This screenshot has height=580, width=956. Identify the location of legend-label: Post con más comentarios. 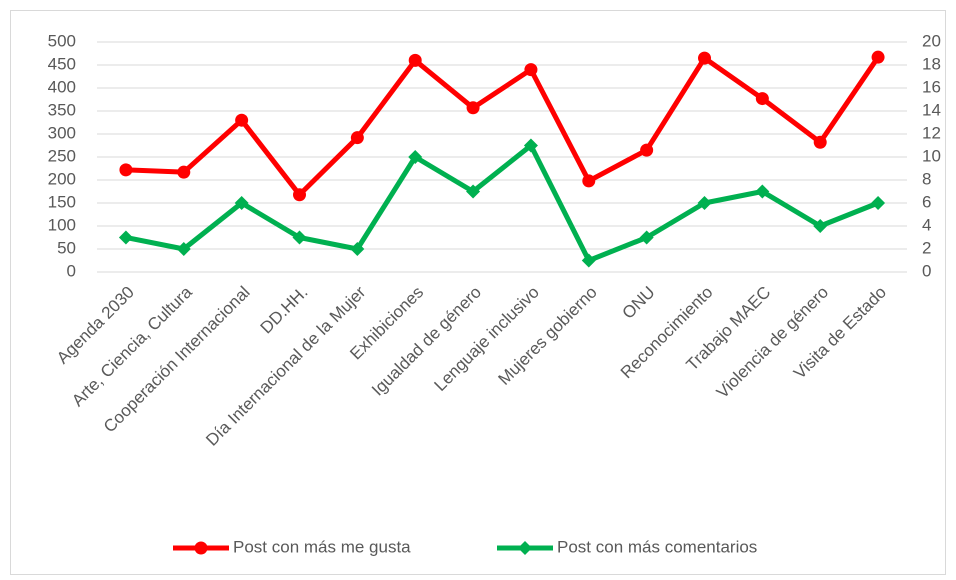
(657, 546).